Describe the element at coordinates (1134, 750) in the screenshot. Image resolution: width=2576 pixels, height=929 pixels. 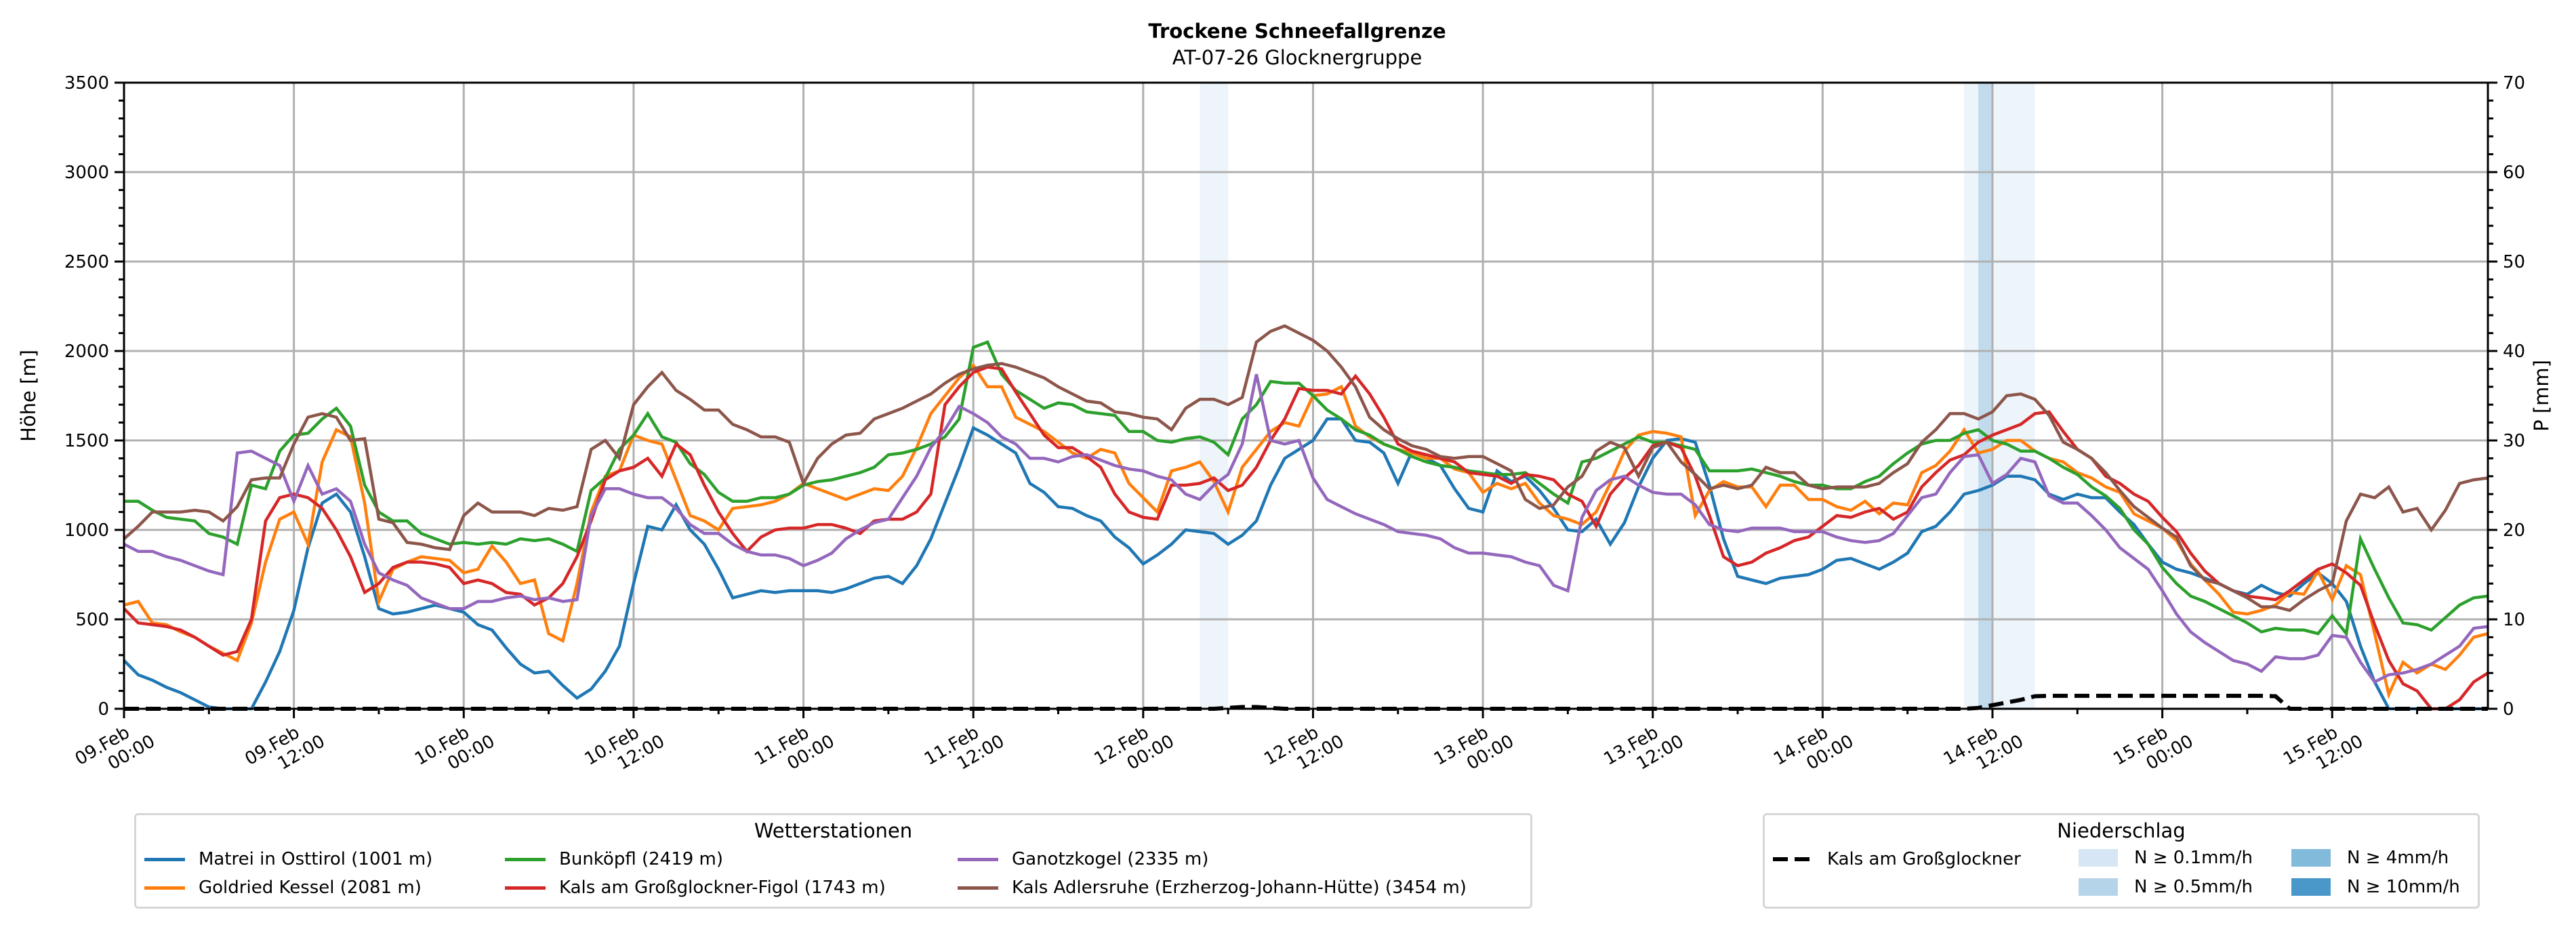
I see `x-tick-label: 12.Feb00:00` at that location.